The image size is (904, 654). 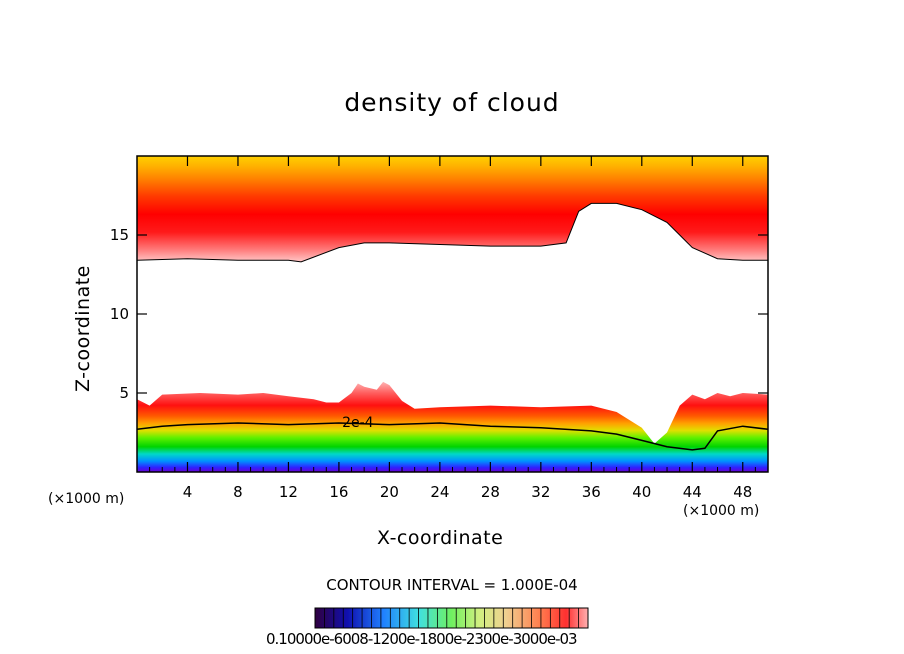 I want to click on x-tick-label: 48, so click(x=742, y=492).